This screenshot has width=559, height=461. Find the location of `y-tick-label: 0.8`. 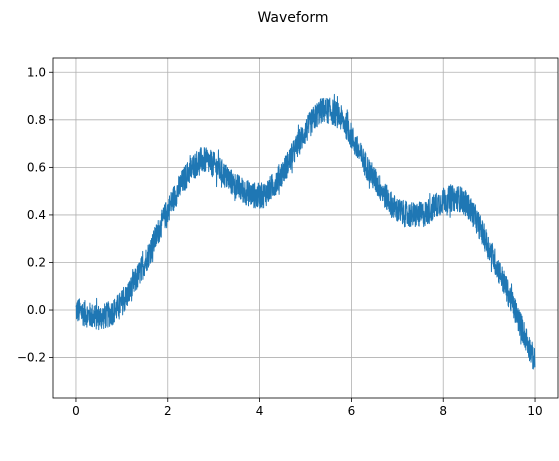

y-tick-label: 0.8 is located at coordinates (36, 120).